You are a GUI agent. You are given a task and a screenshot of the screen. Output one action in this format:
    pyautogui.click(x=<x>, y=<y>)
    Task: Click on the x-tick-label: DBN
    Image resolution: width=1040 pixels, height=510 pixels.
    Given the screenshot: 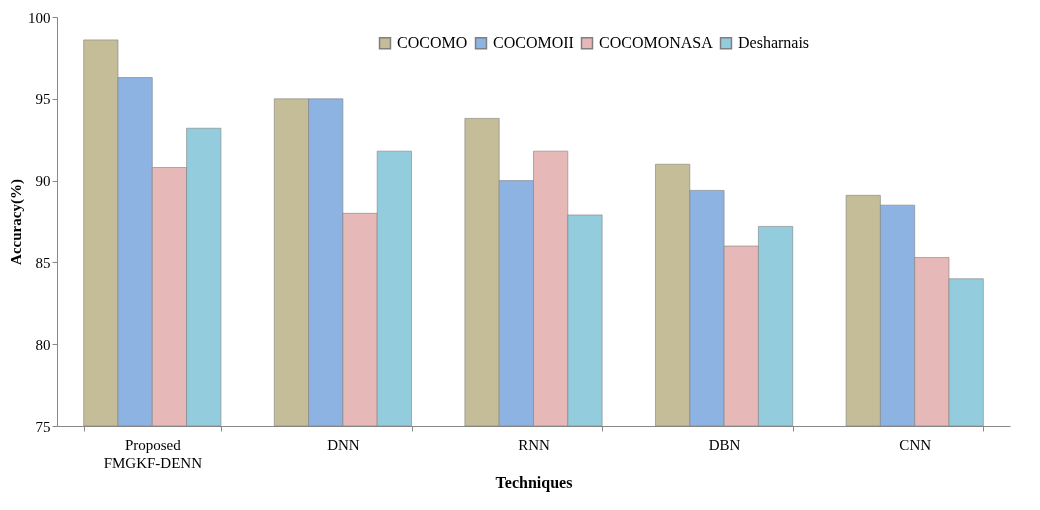 What is the action you would take?
    pyautogui.click(x=724, y=444)
    